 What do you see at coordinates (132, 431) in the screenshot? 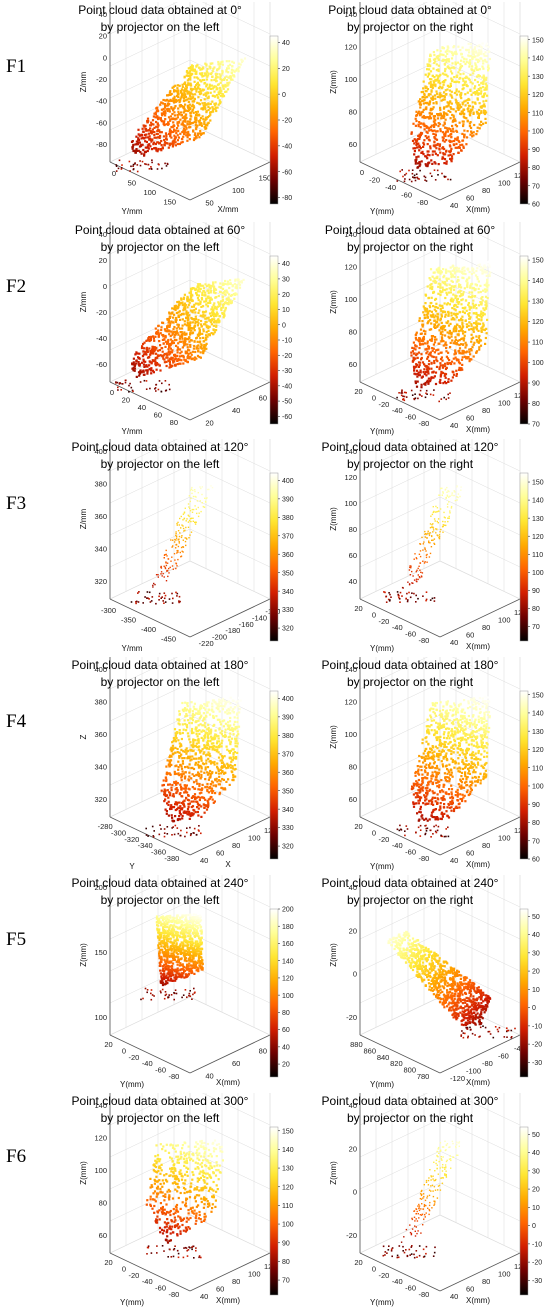
I see `y-axis-label: Y/mm` at bounding box center [132, 431].